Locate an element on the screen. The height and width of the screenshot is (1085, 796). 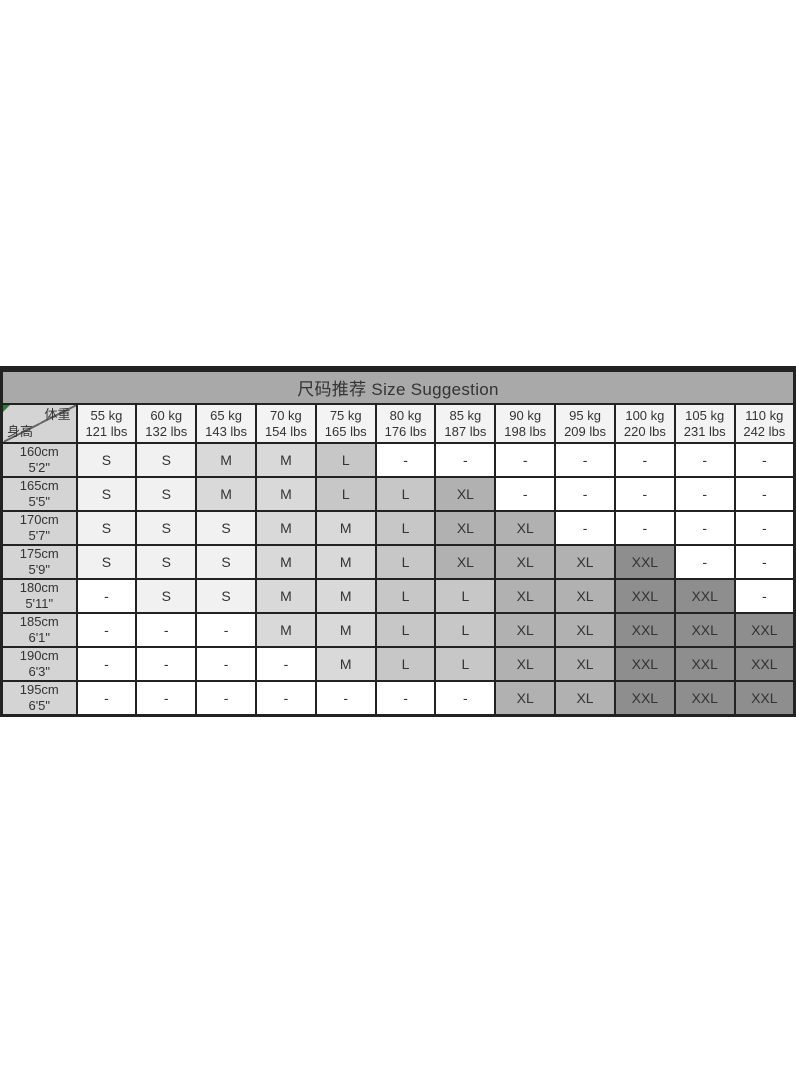
weight-header-cell: 55 kg 121 lbs is located at coordinates (106, 423).